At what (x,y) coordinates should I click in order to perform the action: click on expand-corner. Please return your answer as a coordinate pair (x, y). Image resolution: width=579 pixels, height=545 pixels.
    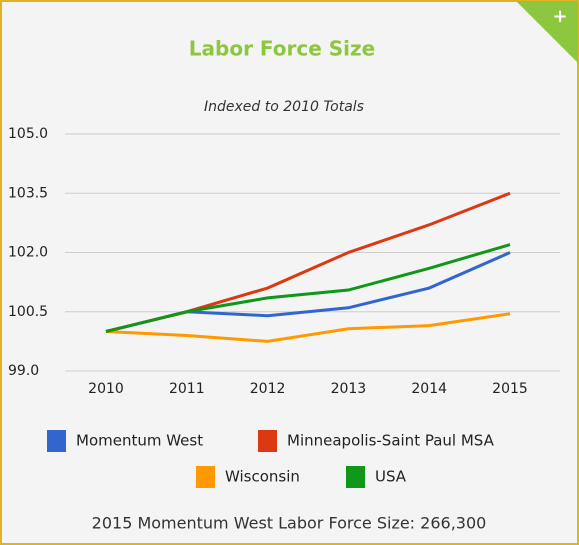
    Looking at the image, I should click on (547, 32).